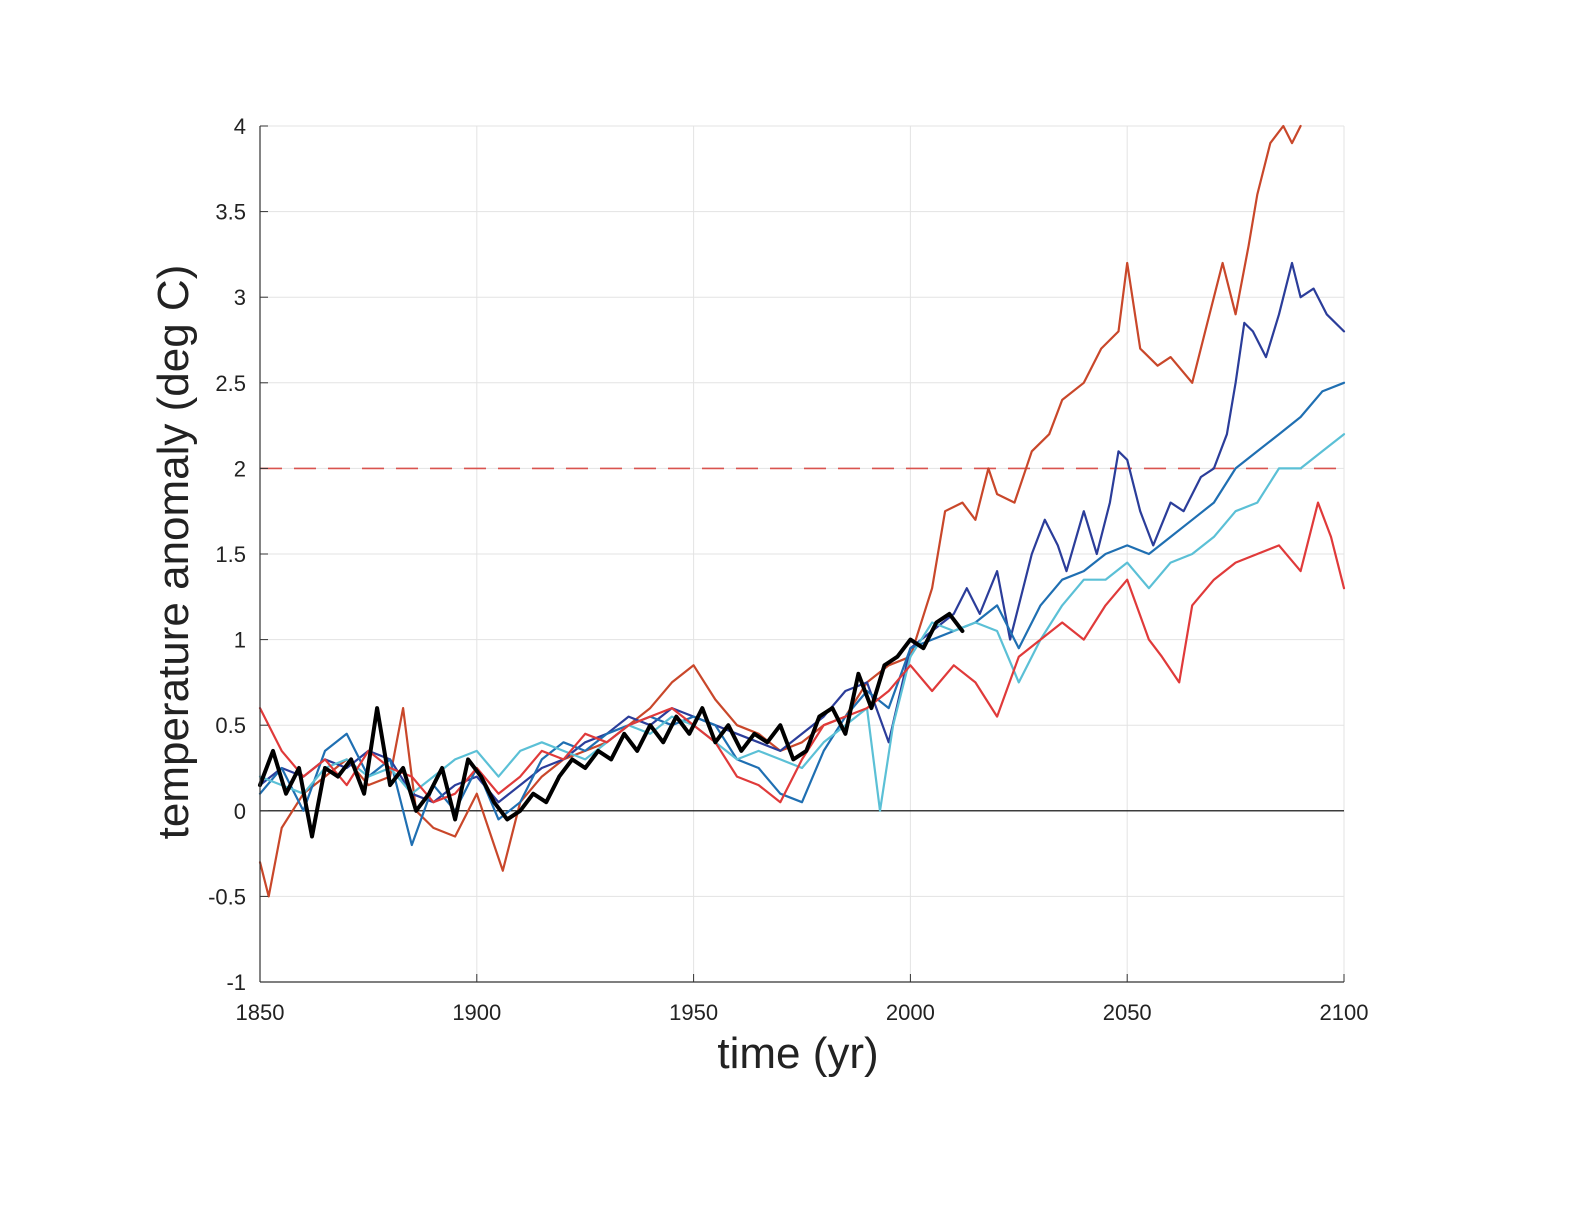 The width and height of the screenshot is (1584, 1229). I want to click on x-tick-label-5: 2100, so click(1344, 1012).